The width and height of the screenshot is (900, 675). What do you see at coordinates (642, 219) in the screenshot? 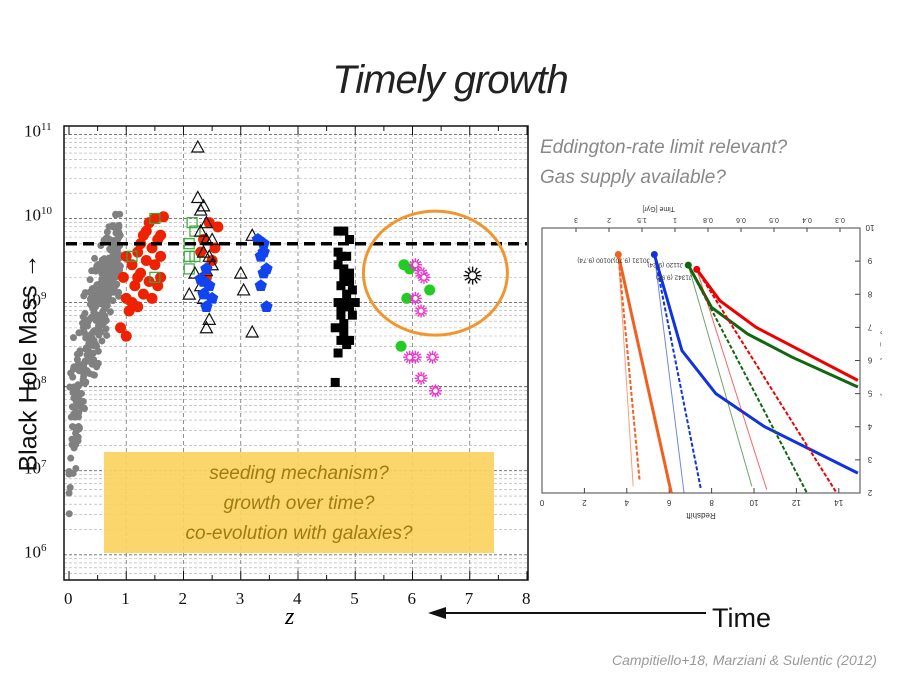
I see `inset-top-tick-label: 1.5` at bounding box center [642, 219].